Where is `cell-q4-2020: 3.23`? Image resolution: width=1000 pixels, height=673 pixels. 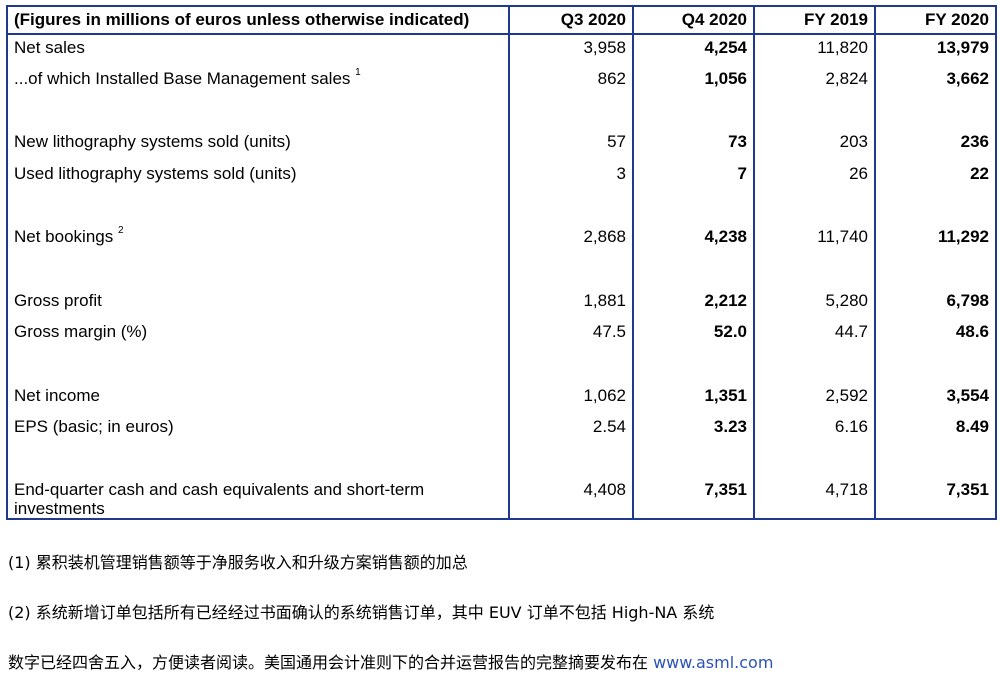
cell-q4-2020: 3.23 is located at coordinates (693, 430).